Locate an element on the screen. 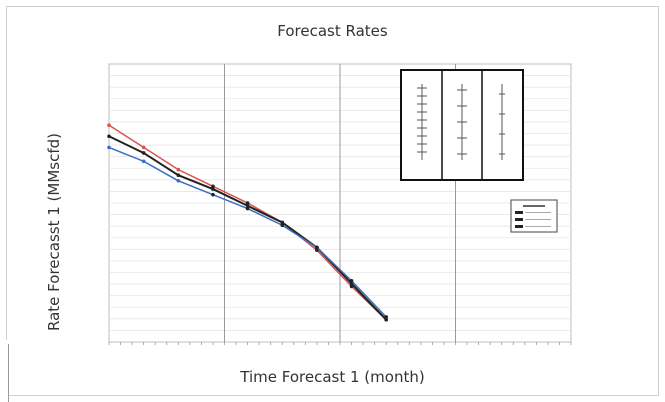 The height and width of the screenshot is (402, 665). y-axis-label: Rate Forecasst 1 (MMscfd) is located at coordinates (54, 232).